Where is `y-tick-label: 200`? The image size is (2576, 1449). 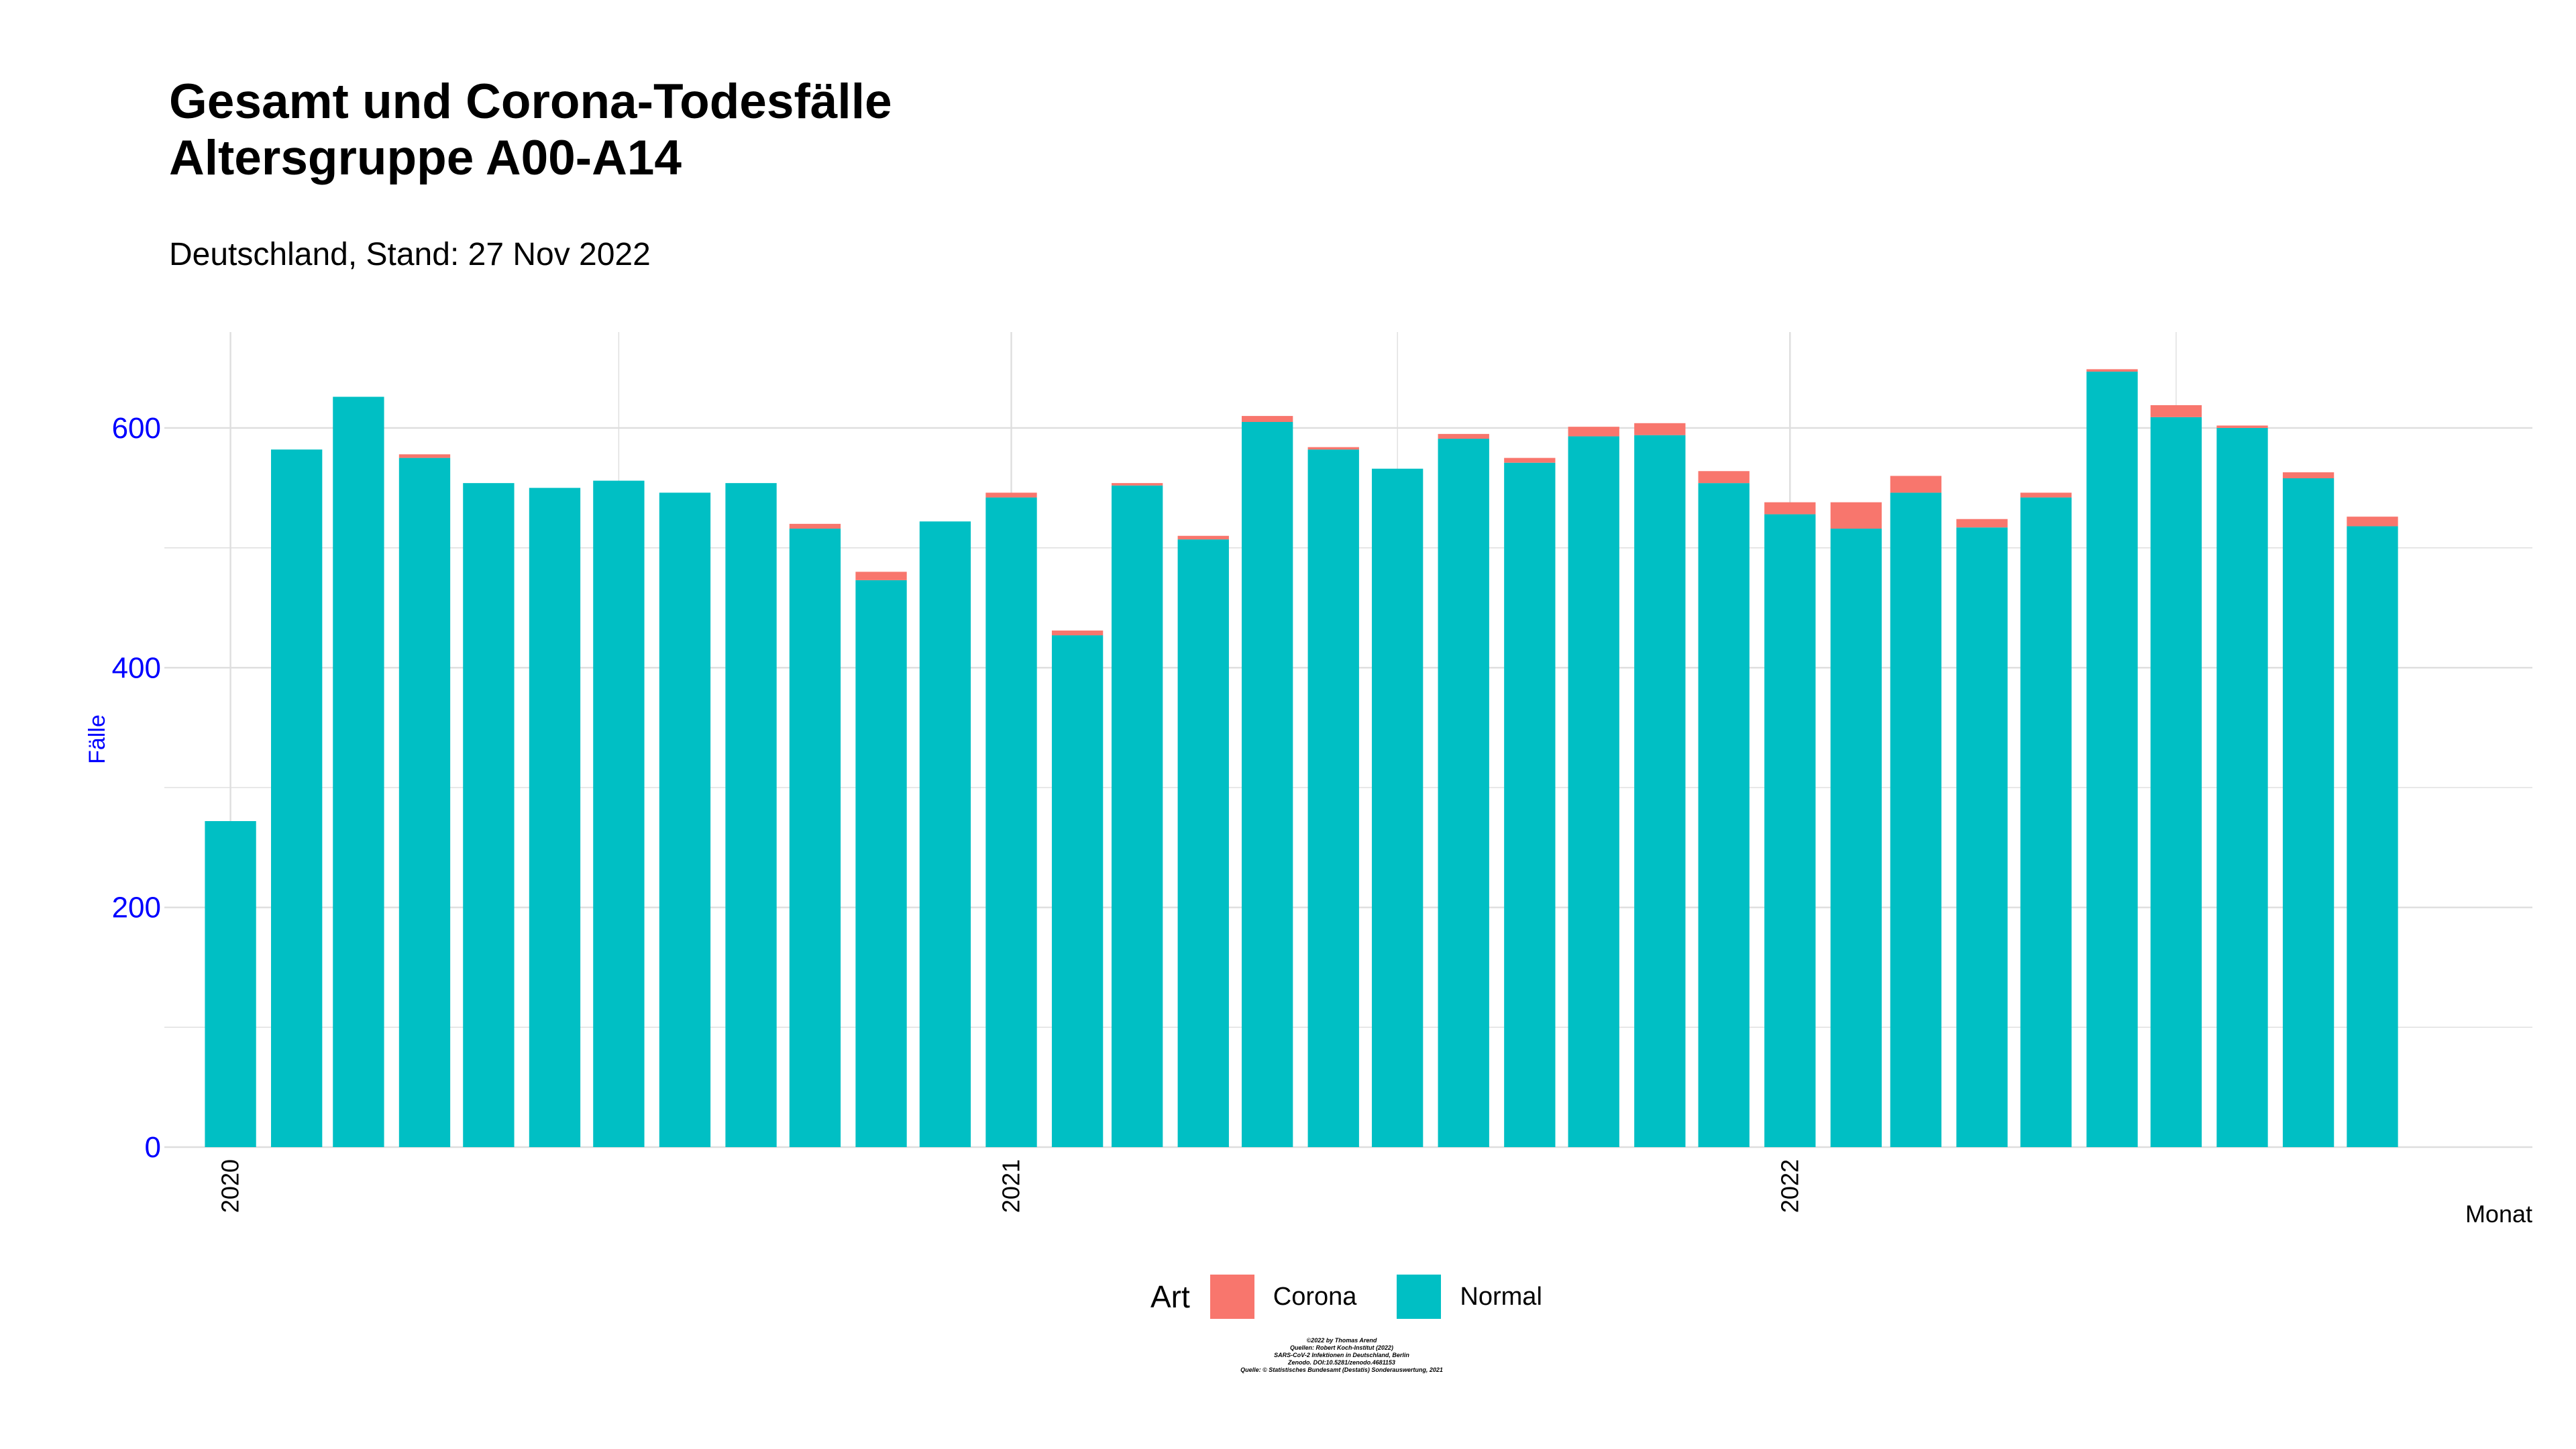
y-tick-label: 200 is located at coordinates (136, 908).